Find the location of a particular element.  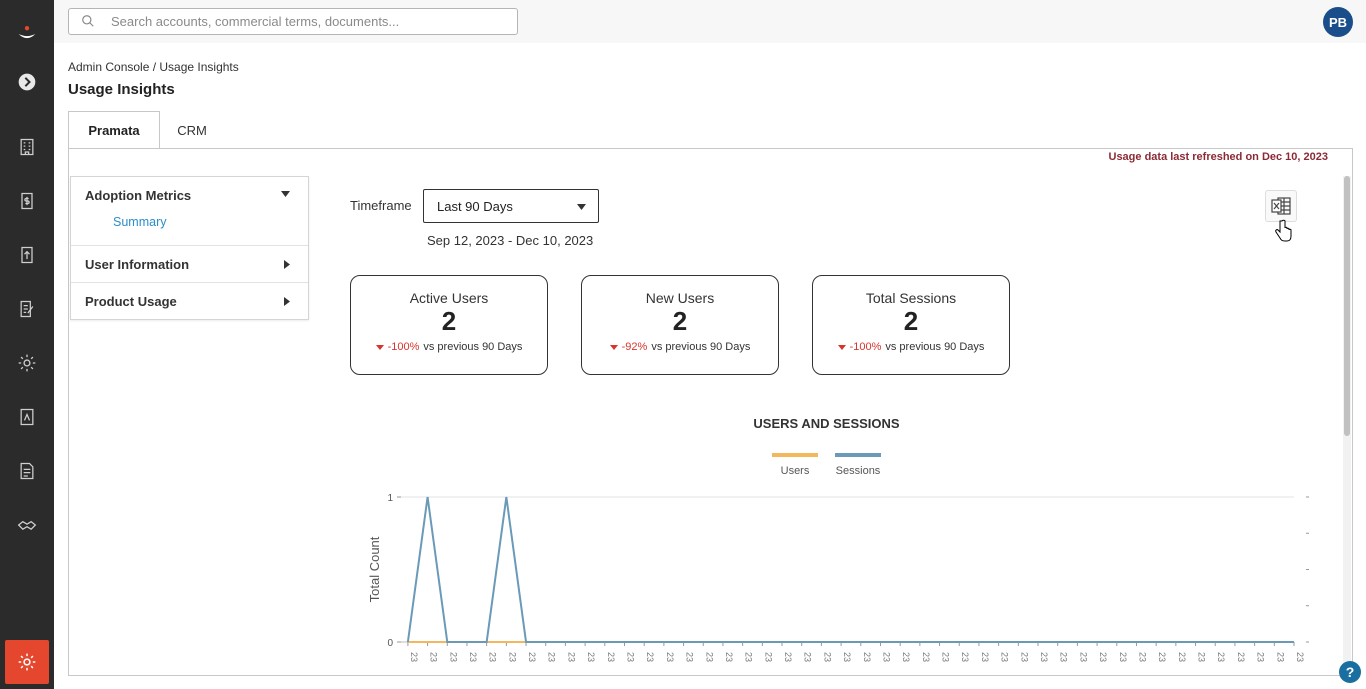

y-axis-label: Total Count is located at coordinates (374, 569).